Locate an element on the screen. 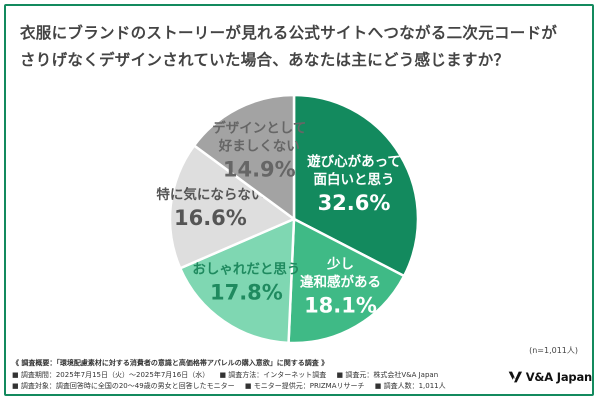  chart-title-line2: さりげなくデザインされていた場合、あなたは主にどう感じますか？ is located at coordinates (265, 60).